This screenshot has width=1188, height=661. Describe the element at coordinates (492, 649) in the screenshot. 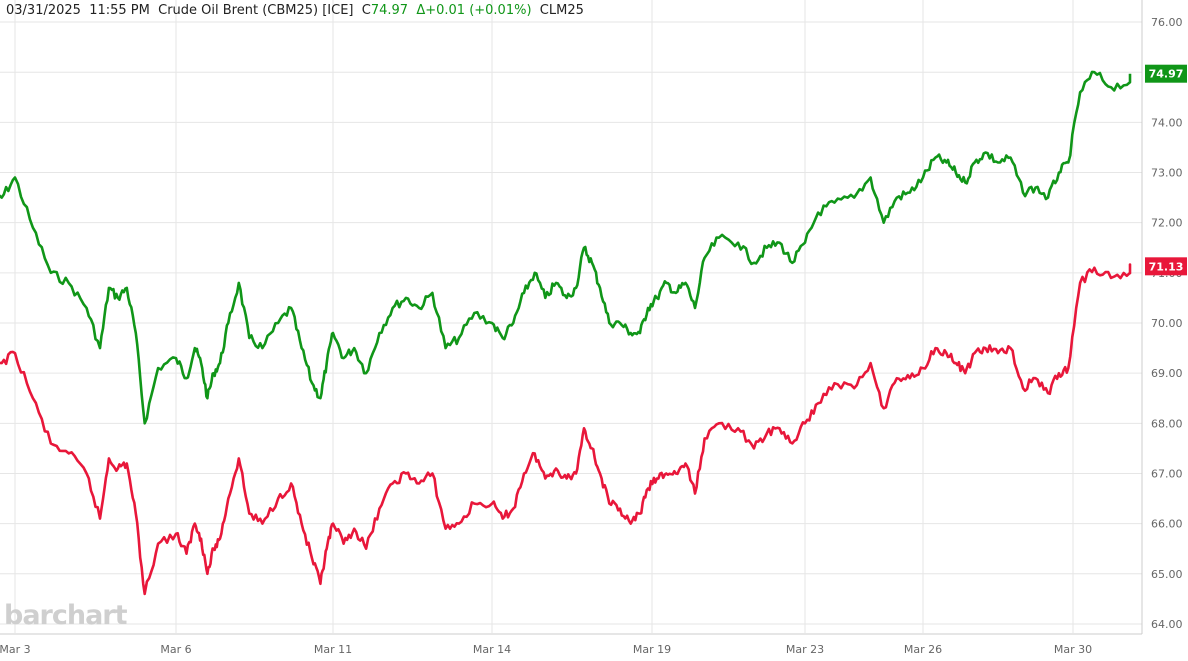

I see `x-tick-label: Mar 14` at that location.